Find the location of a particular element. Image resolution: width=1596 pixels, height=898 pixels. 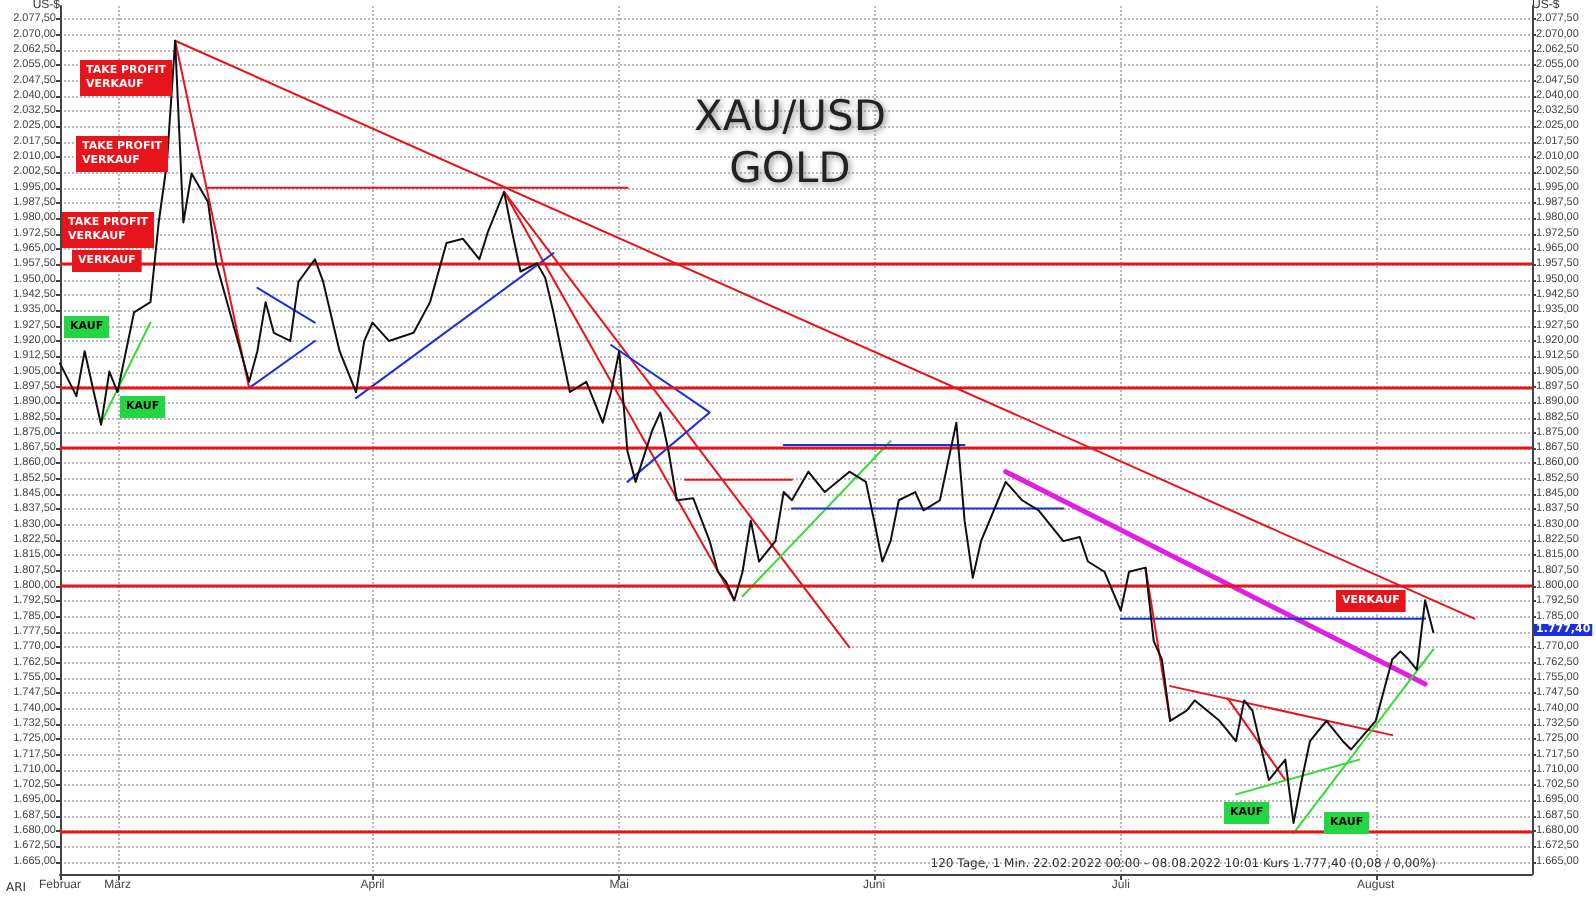

text: XAU/USD GOLD is located at coordinates (790, 142).